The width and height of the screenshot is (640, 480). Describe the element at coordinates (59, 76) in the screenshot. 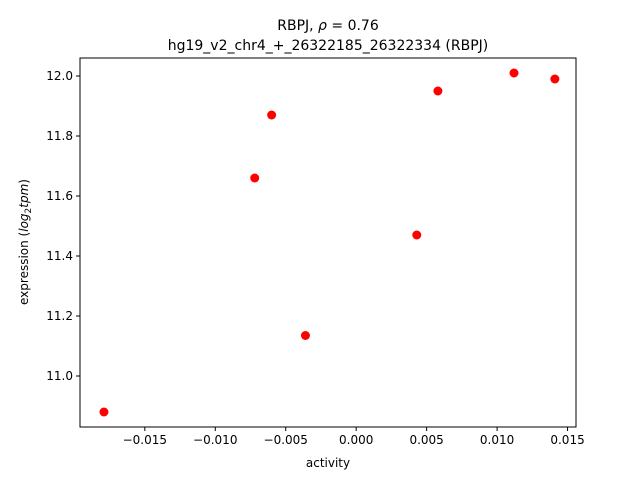

I see `y-tick-label: 12.0` at that location.